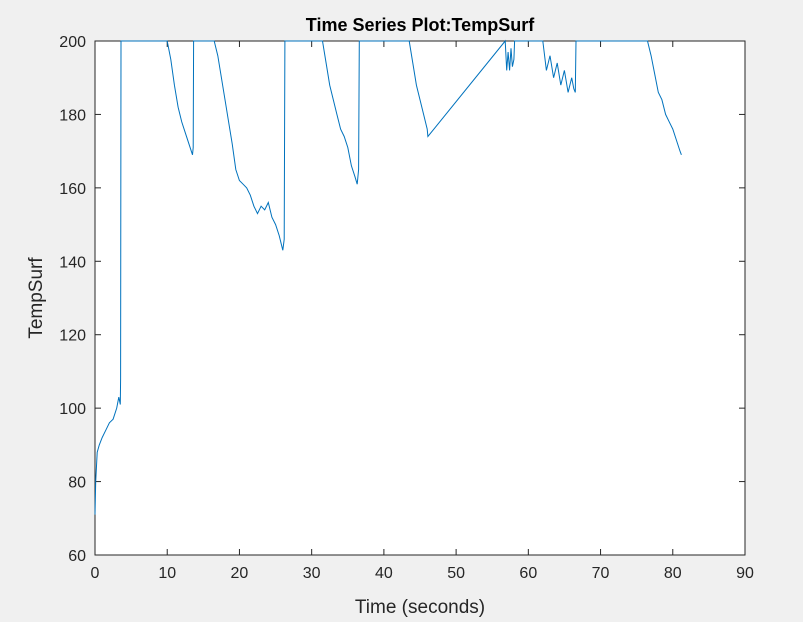 This screenshot has width=803, height=622. Describe the element at coordinates (167, 573) in the screenshot. I see `x-tick-label: 10` at that location.